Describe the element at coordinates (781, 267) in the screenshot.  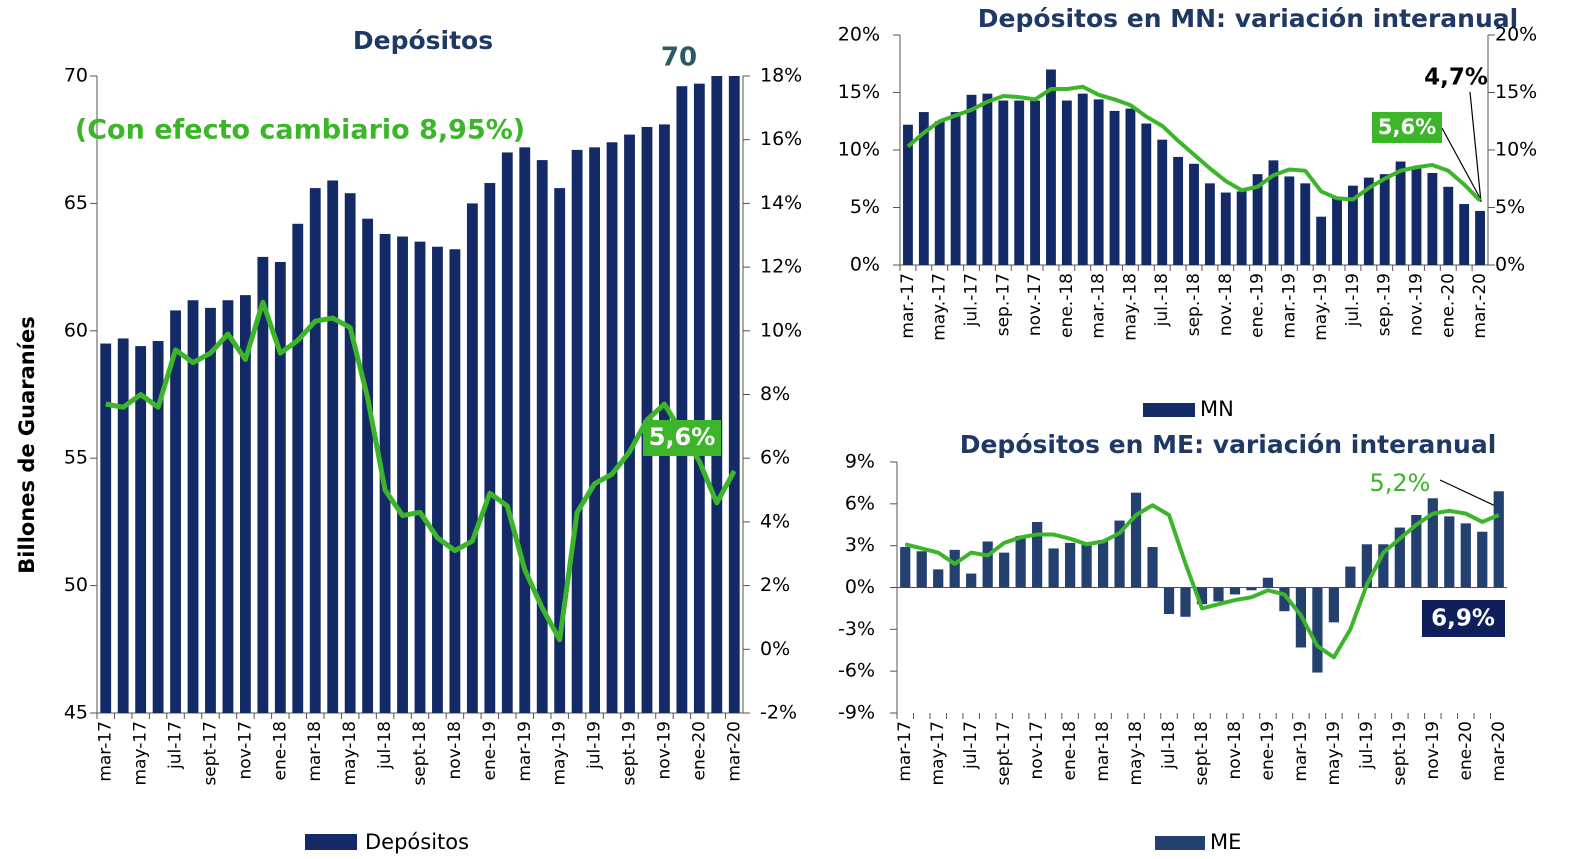
I see `y2-tick-label: 12%` at that location.